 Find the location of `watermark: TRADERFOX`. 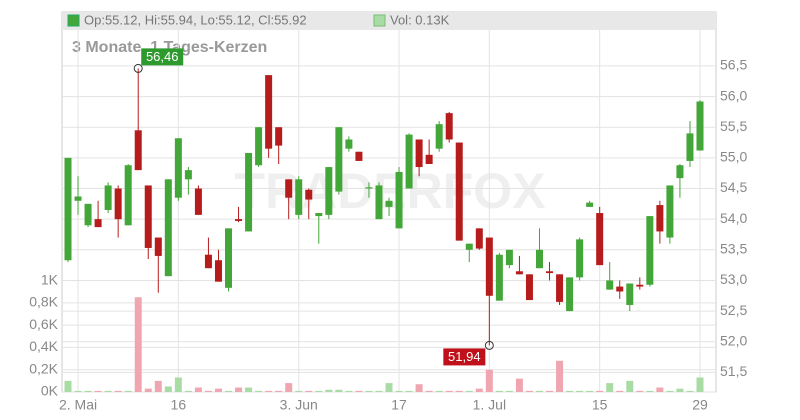

watermark: TRADERFOX is located at coordinates (389, 191).